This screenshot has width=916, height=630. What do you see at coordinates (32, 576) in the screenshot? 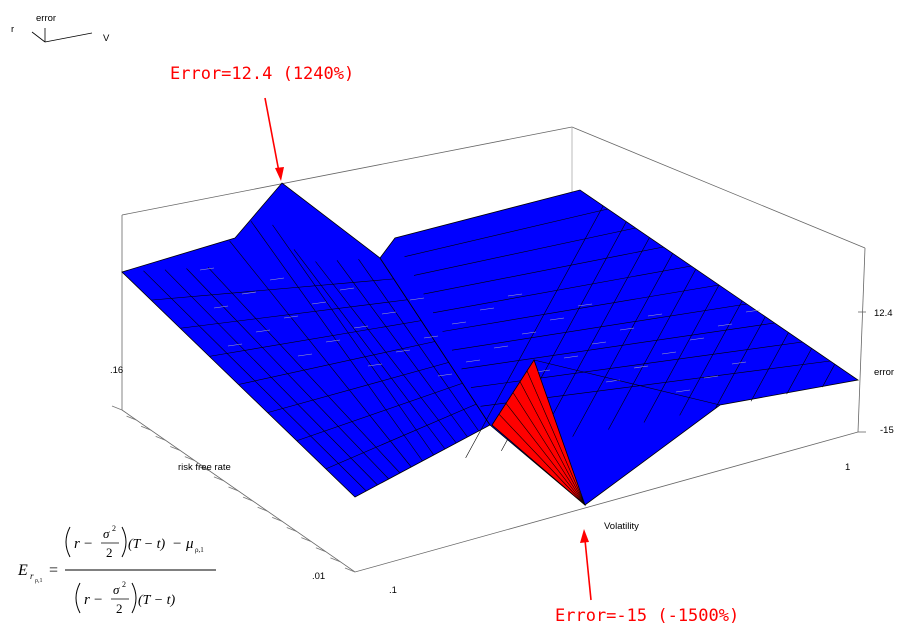
I see `formula-lhs-sub: r` at bounding box center [32, 576].